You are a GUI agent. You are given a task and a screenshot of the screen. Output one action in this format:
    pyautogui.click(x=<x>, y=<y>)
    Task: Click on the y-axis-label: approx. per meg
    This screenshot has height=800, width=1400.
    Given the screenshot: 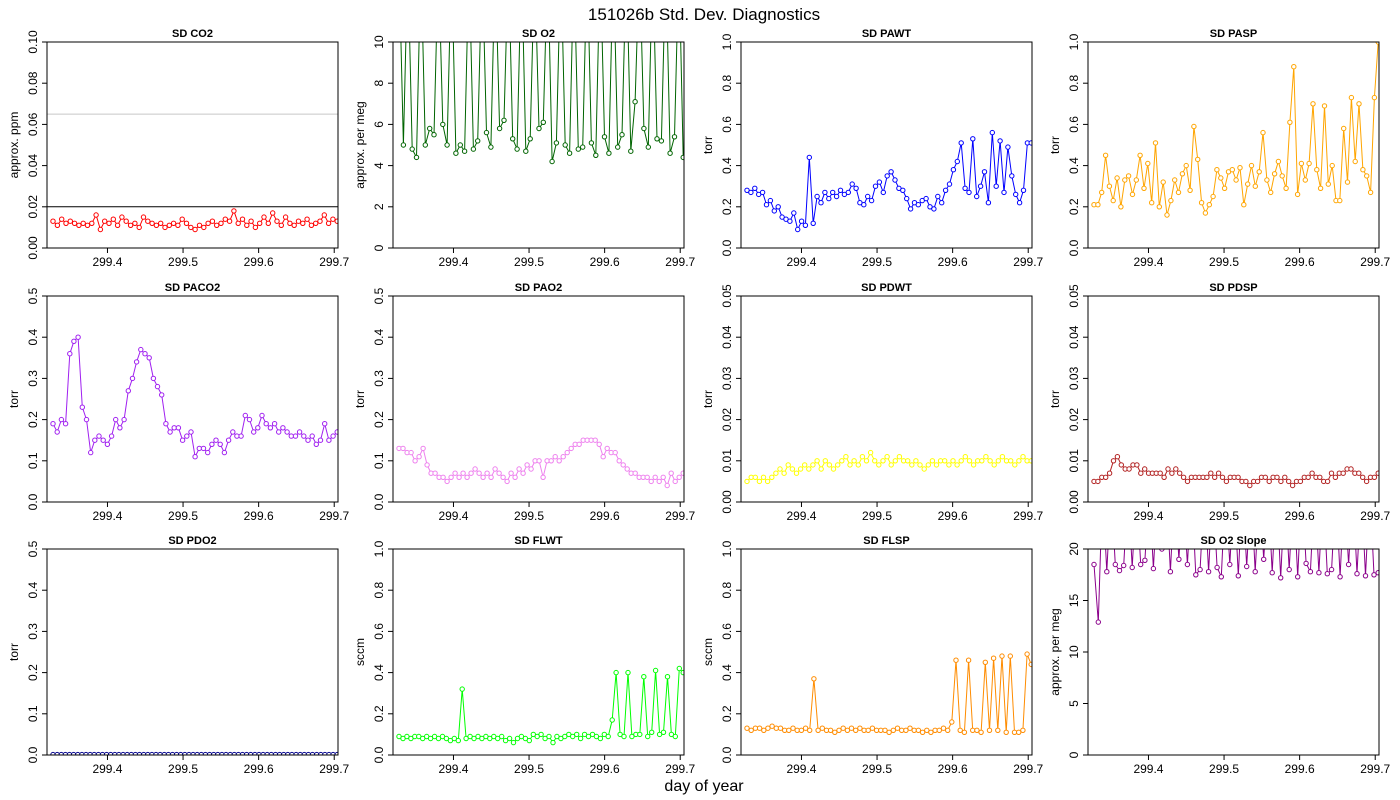 What is the action you would take?
    pyautogui.click(x=1055, y=651)
    